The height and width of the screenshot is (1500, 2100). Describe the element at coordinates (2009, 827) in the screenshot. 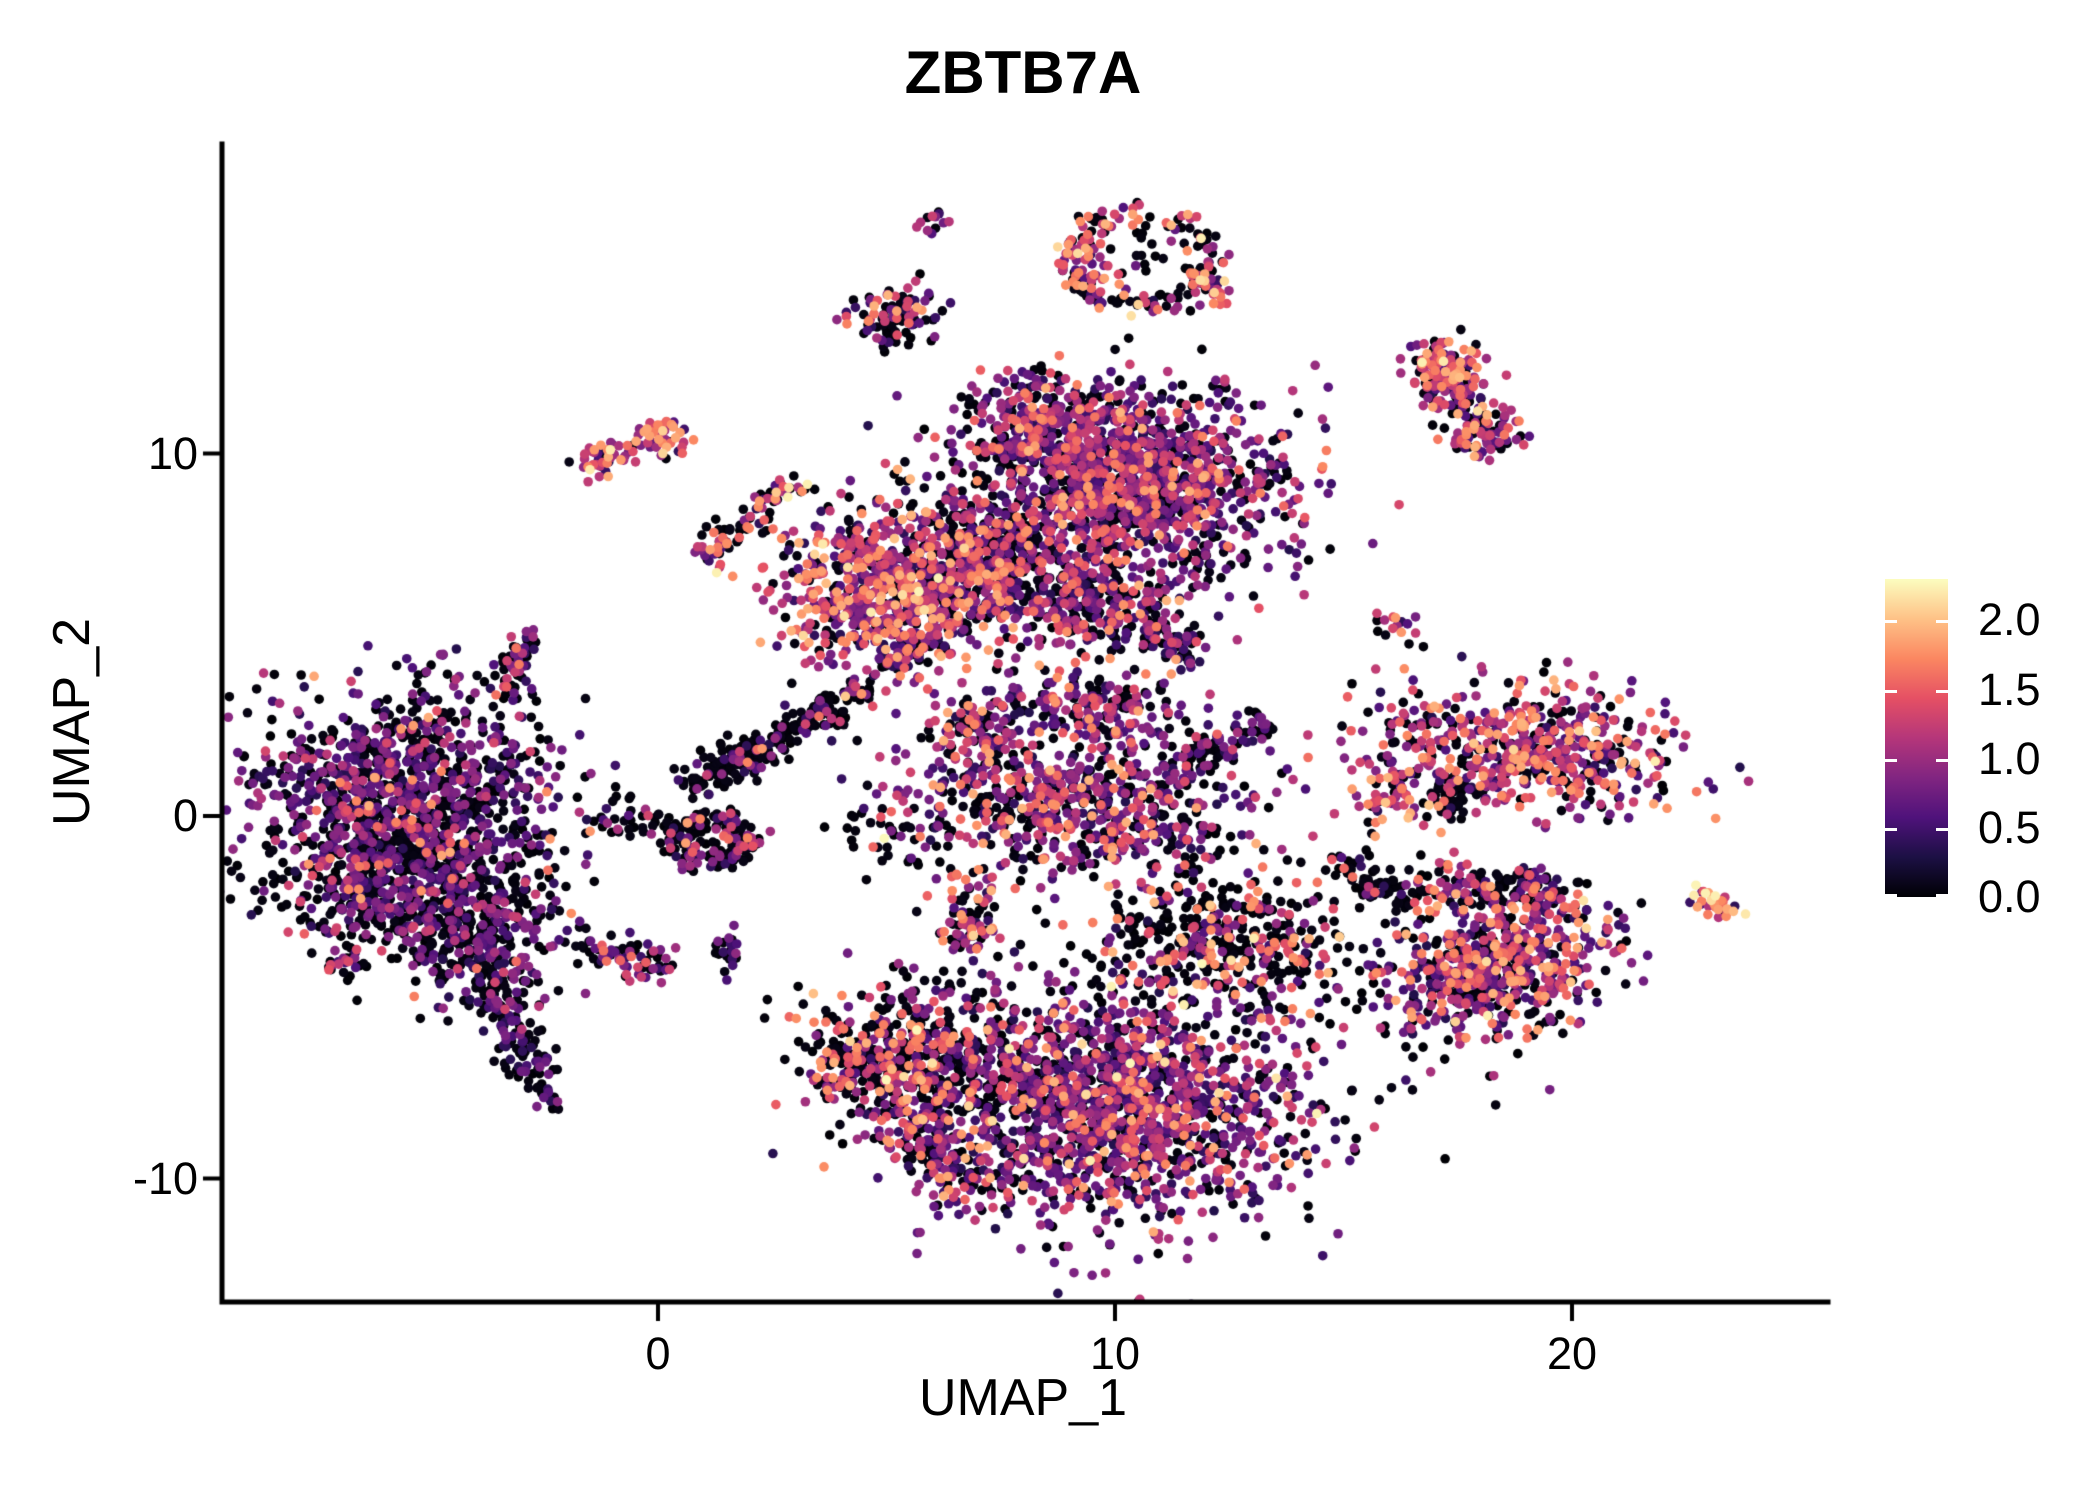

I see `legend-tick-label: 0.5` at that location.